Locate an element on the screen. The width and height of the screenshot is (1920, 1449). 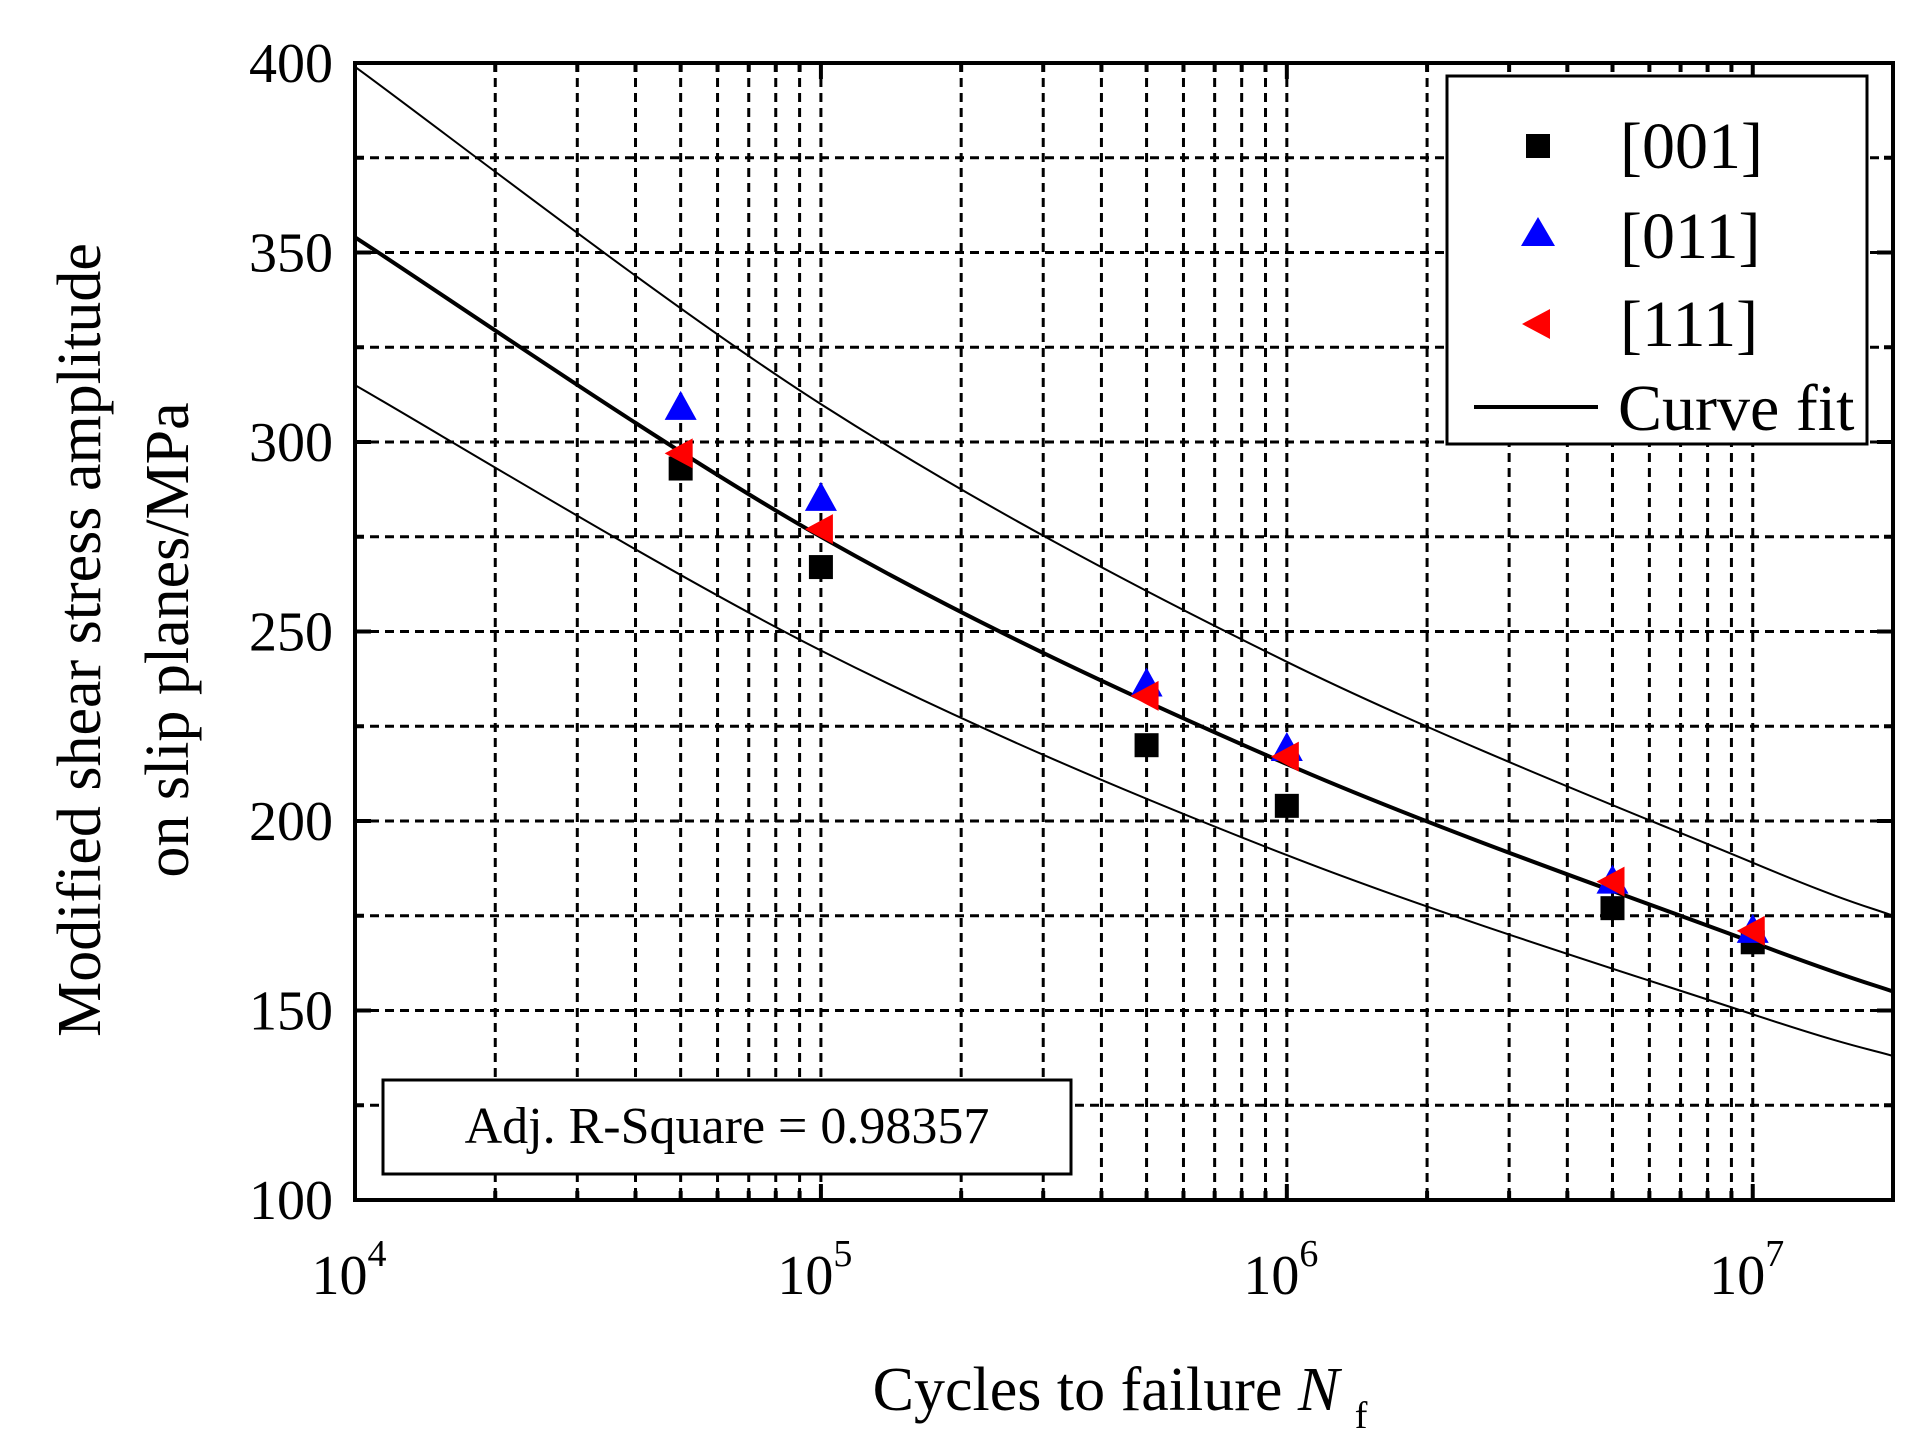
x-tick-label: 10⁷ is located at coordinates (1746, 1270).